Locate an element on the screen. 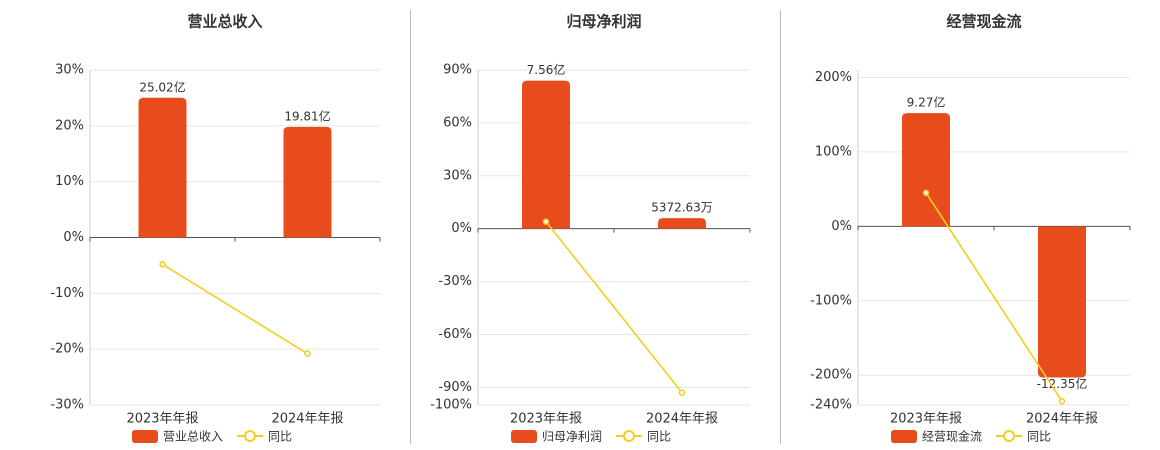 The width and height of the screenshot is (1160, 450). chart-title: 经营现金流 is located at coordinates (983, 22).